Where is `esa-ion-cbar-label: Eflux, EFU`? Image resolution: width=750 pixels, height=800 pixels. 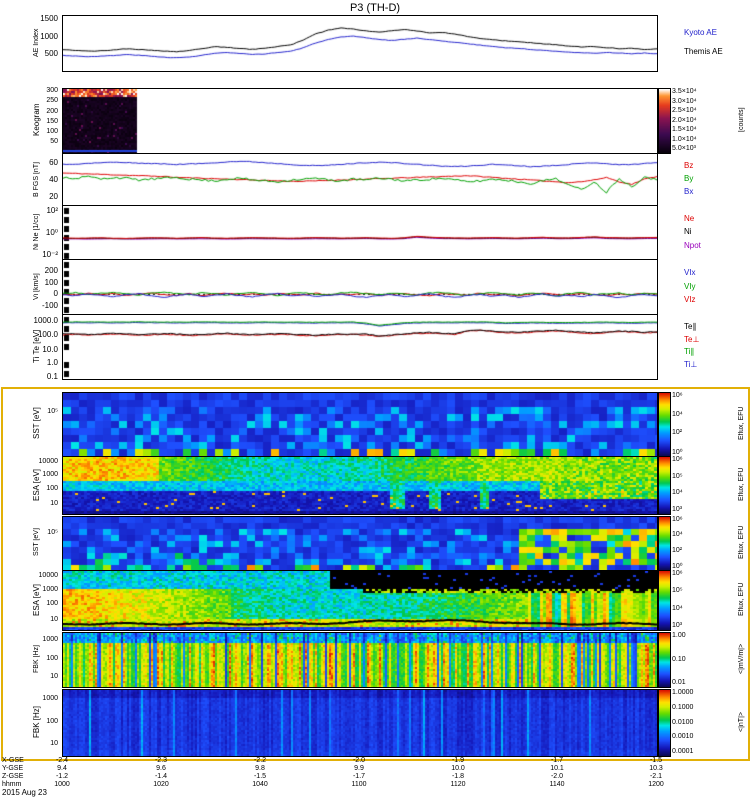
esa-ion-cbar-label: Eflux, EFU is located at coordinates (741, 484).